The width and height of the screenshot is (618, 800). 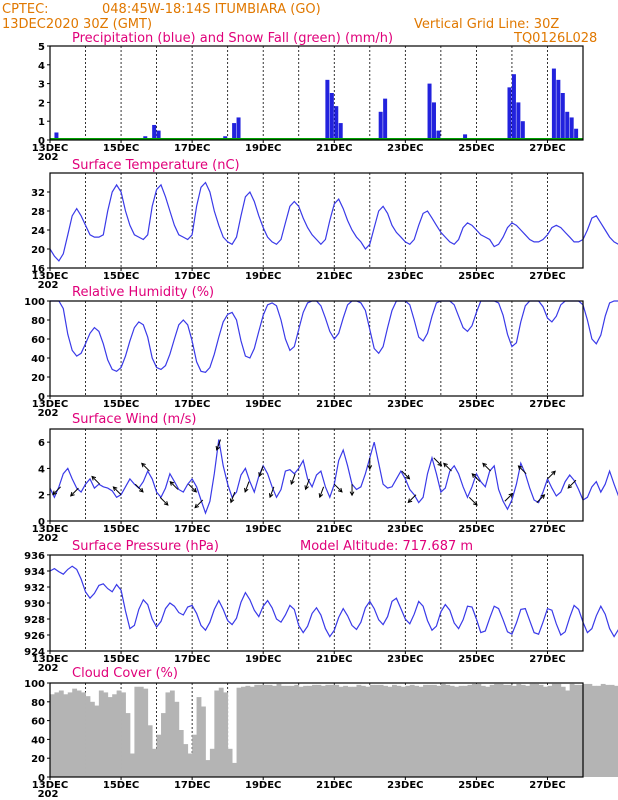 What do you see at coordinates (134, 419) in the screenshot?
I see `wind-title: Surface Wind (m/s)` at bounding box center [134, 419].